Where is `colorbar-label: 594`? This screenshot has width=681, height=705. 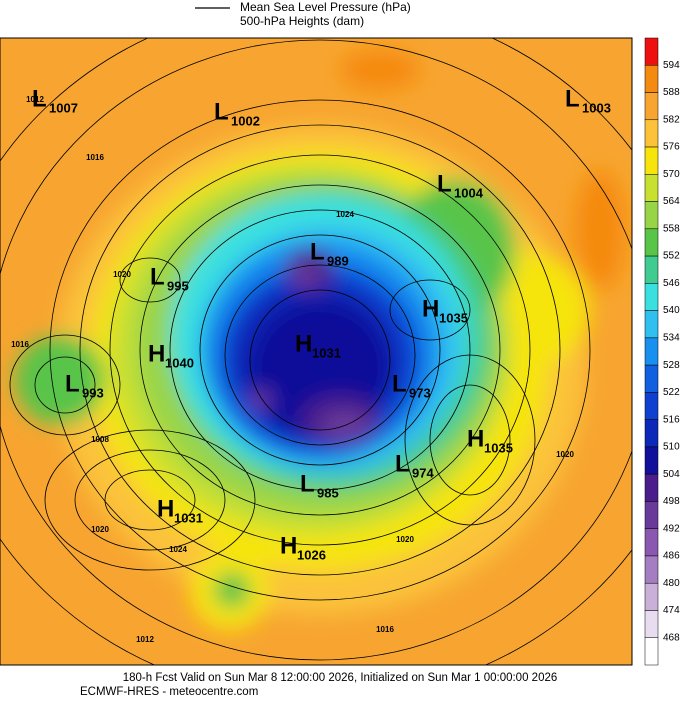 colorbar-label: 594 is located at coordinates (671, 65).